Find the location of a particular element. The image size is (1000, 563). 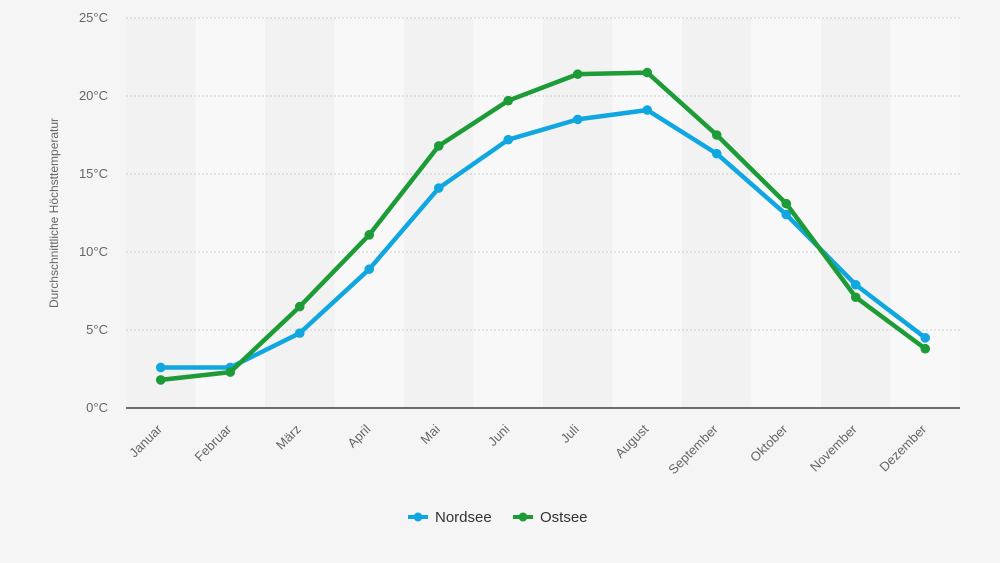

x-tick-label: November is located at coordinates (833, 447).